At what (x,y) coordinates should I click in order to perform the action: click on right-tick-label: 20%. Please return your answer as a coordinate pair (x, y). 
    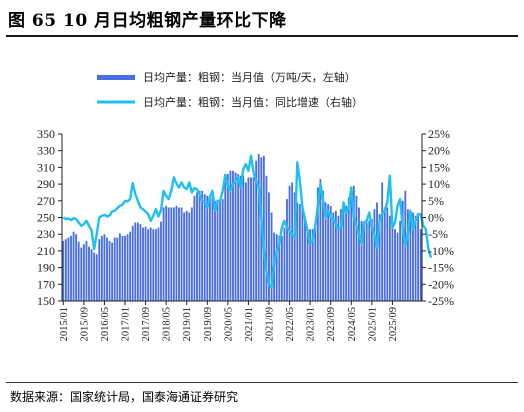
    Looking at the image, I should click on (439, 151).